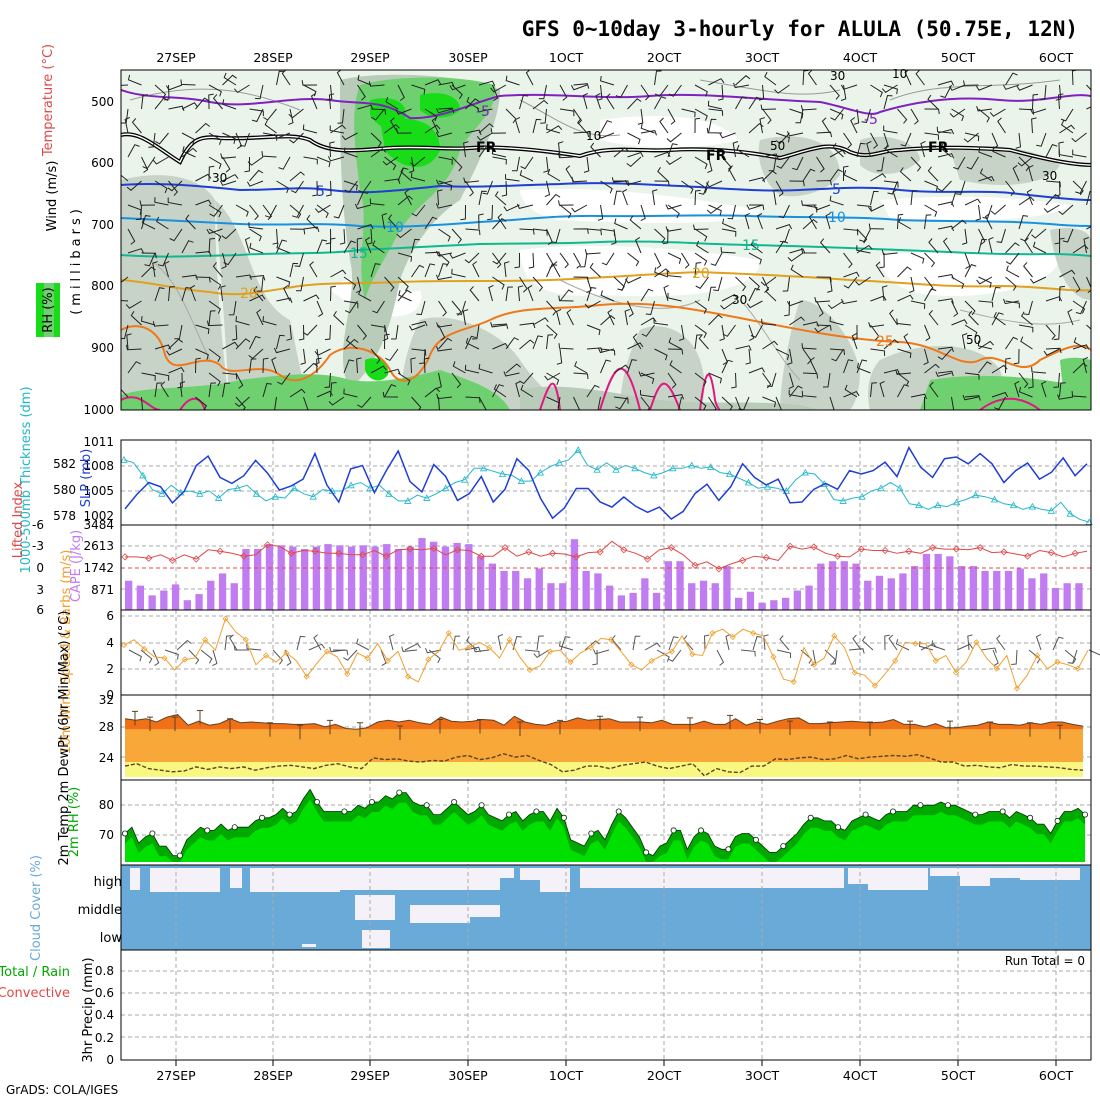 The height and width of the screenshot is (1100, 1100). I want to click on cloud-label-middle: middle, so click(100, 910).